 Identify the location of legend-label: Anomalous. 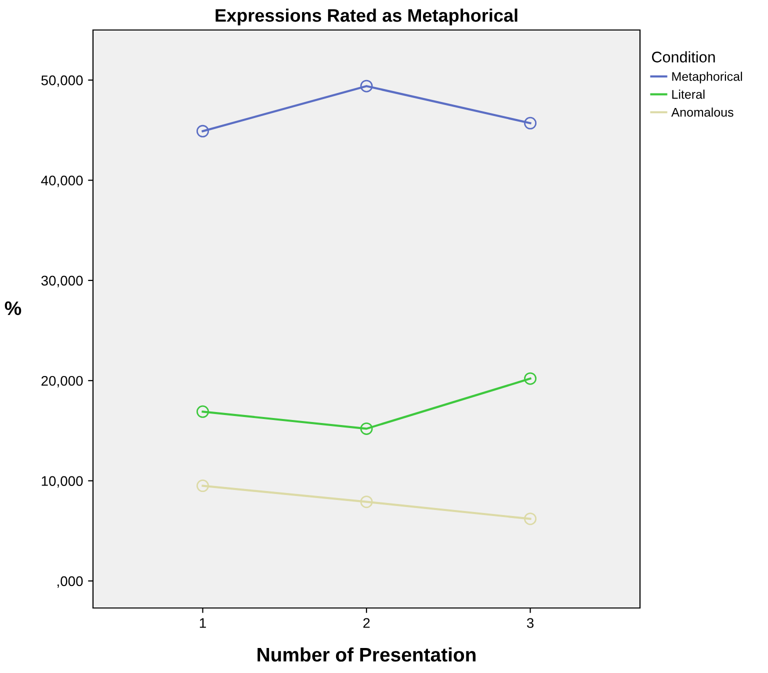
(702, 112).